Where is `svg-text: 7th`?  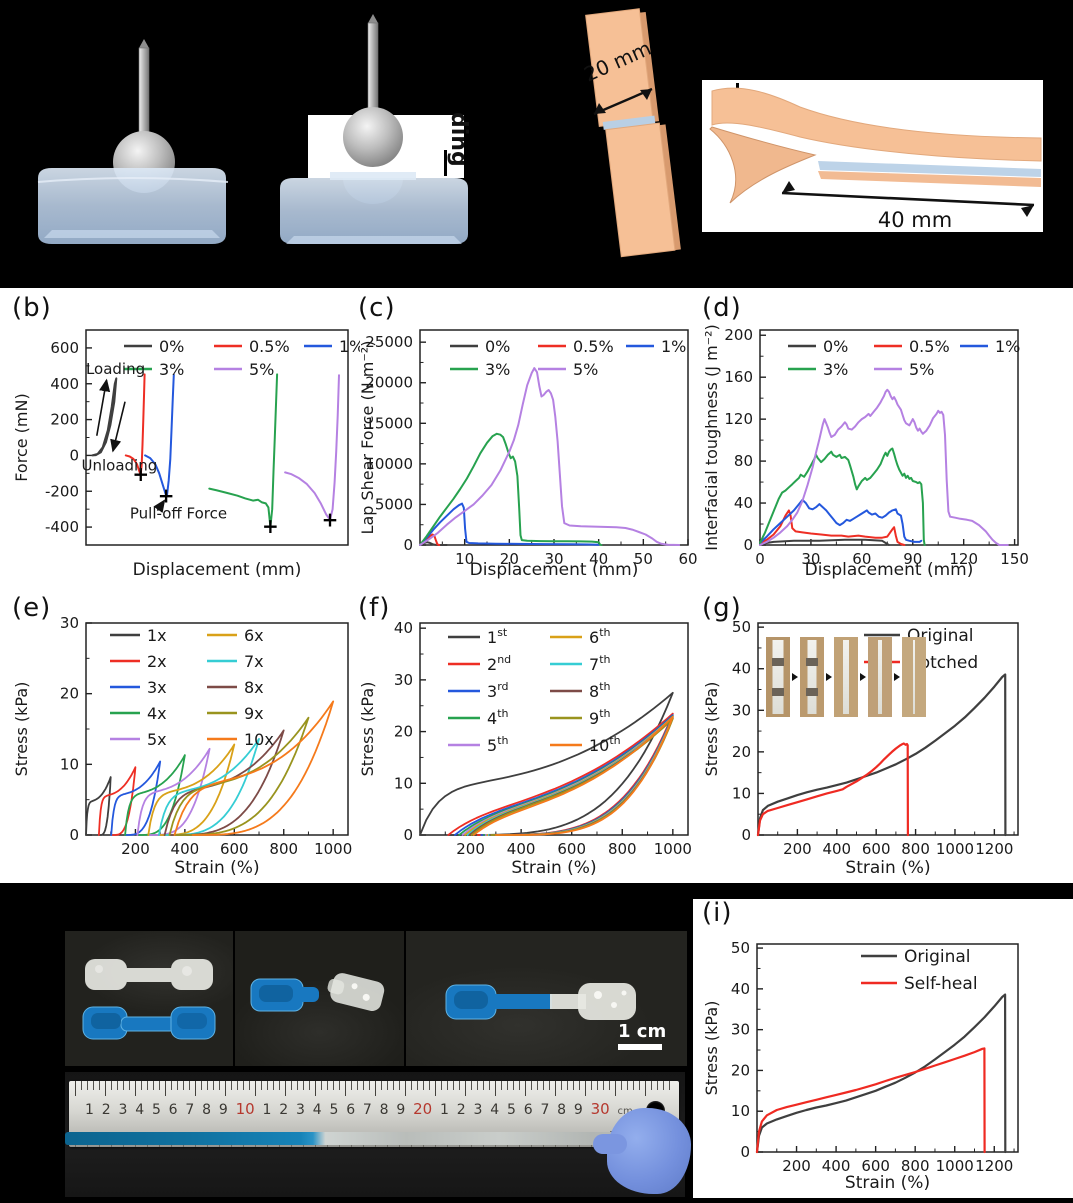
svg-text: 7th is located at coordinates (600, 663).